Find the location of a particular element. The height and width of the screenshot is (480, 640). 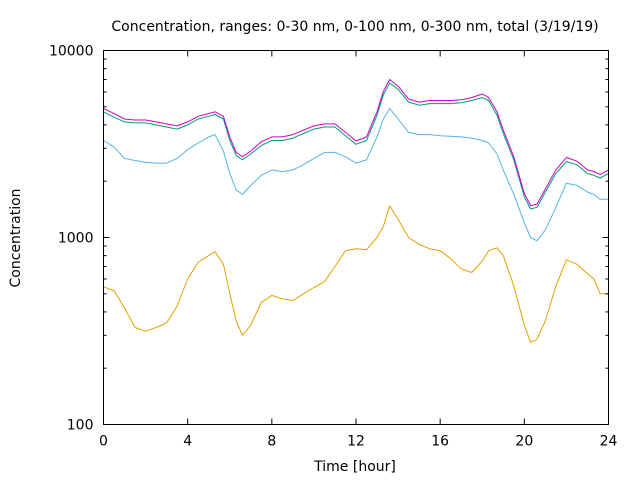

x-tick-label: 24 is located at coordinates (609, 442).